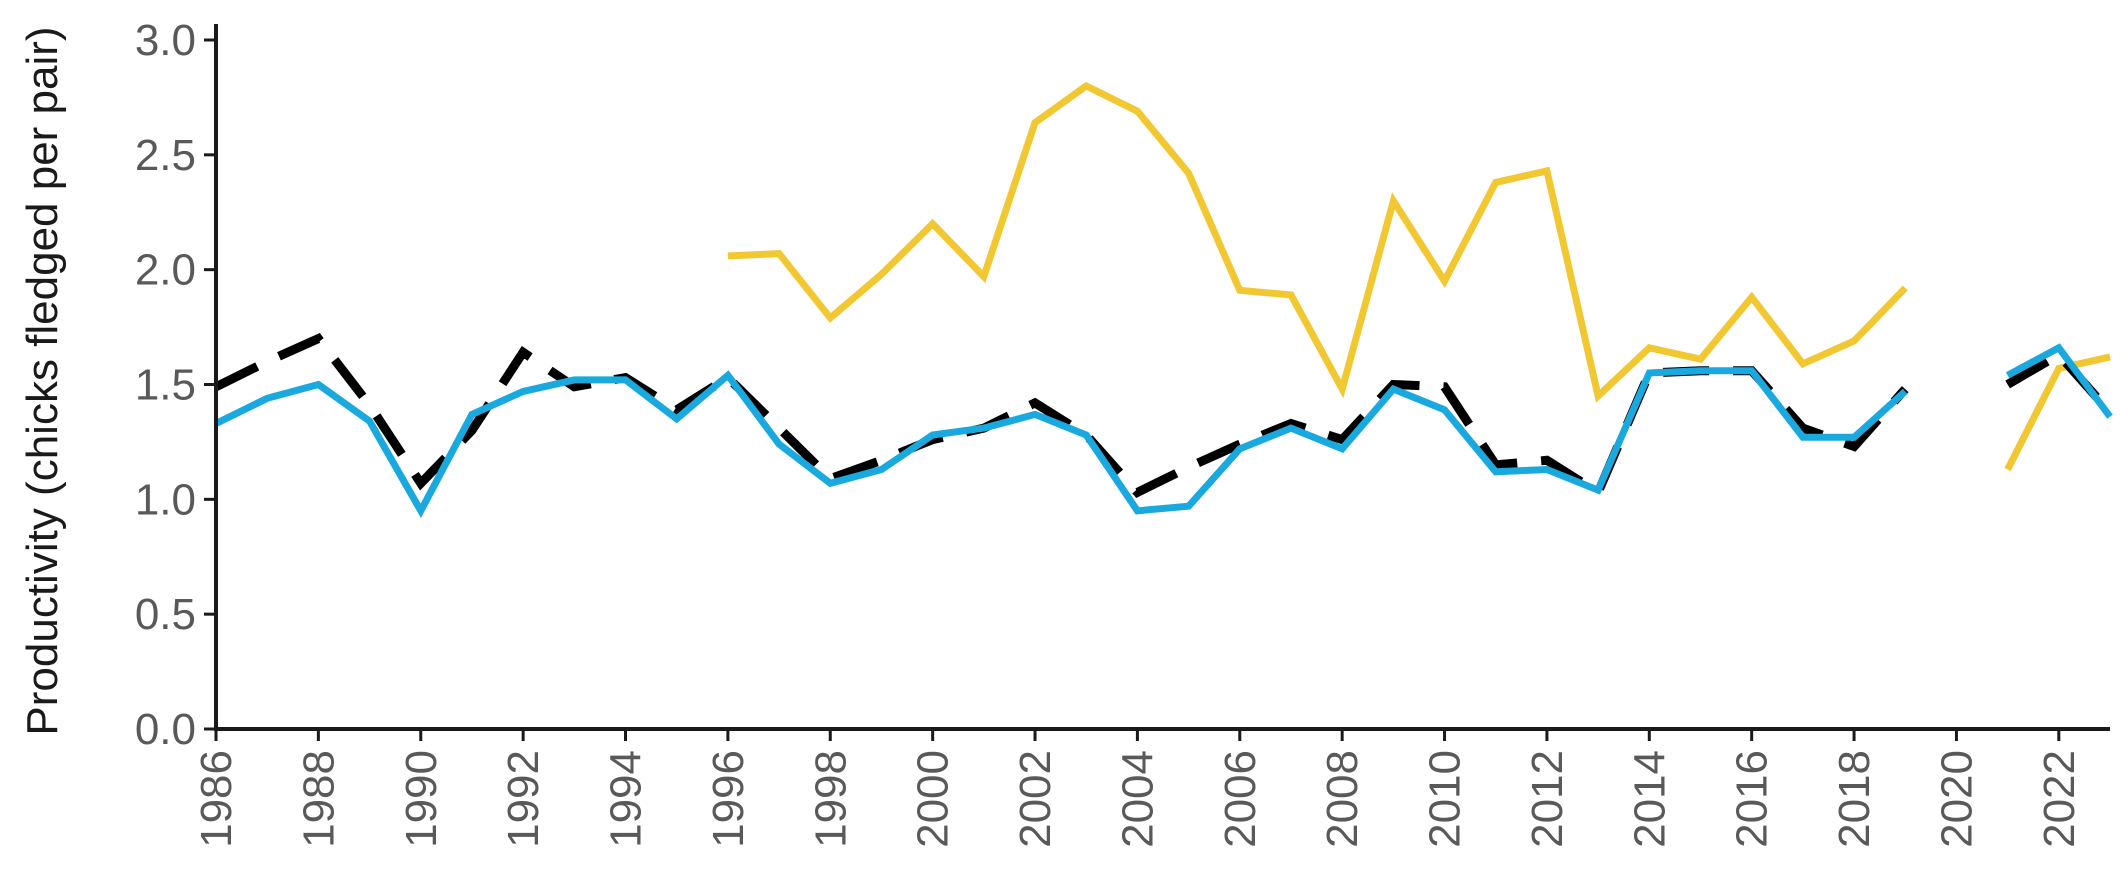  Describe the element at coordinates (165, 614) in the screenshot. I see `y-tick-label: 0.5` at that location.